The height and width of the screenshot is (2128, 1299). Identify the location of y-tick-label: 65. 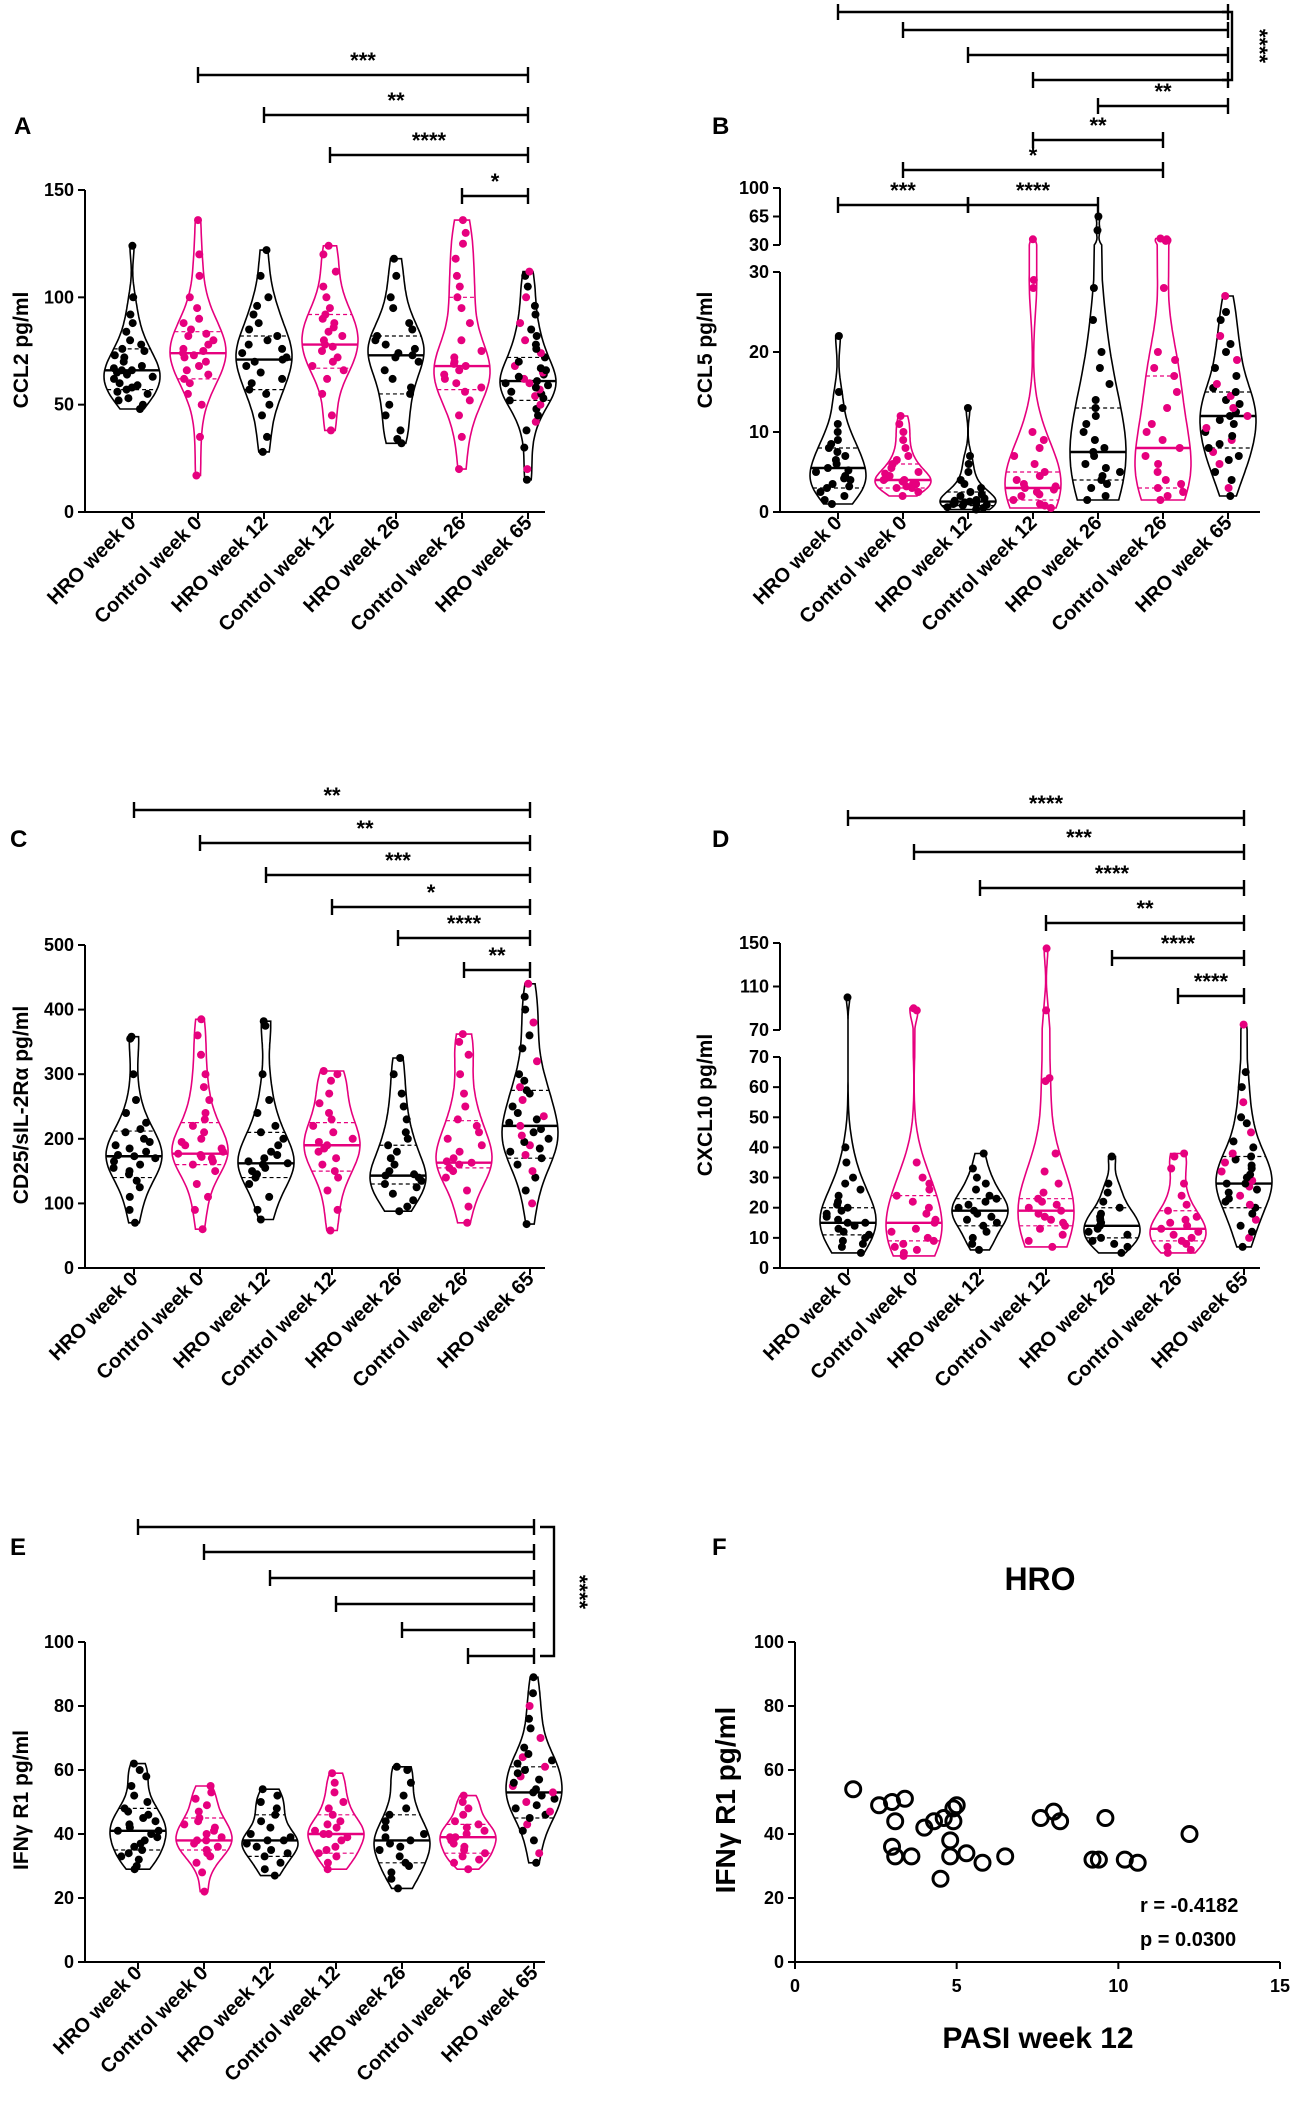
(759, 217).